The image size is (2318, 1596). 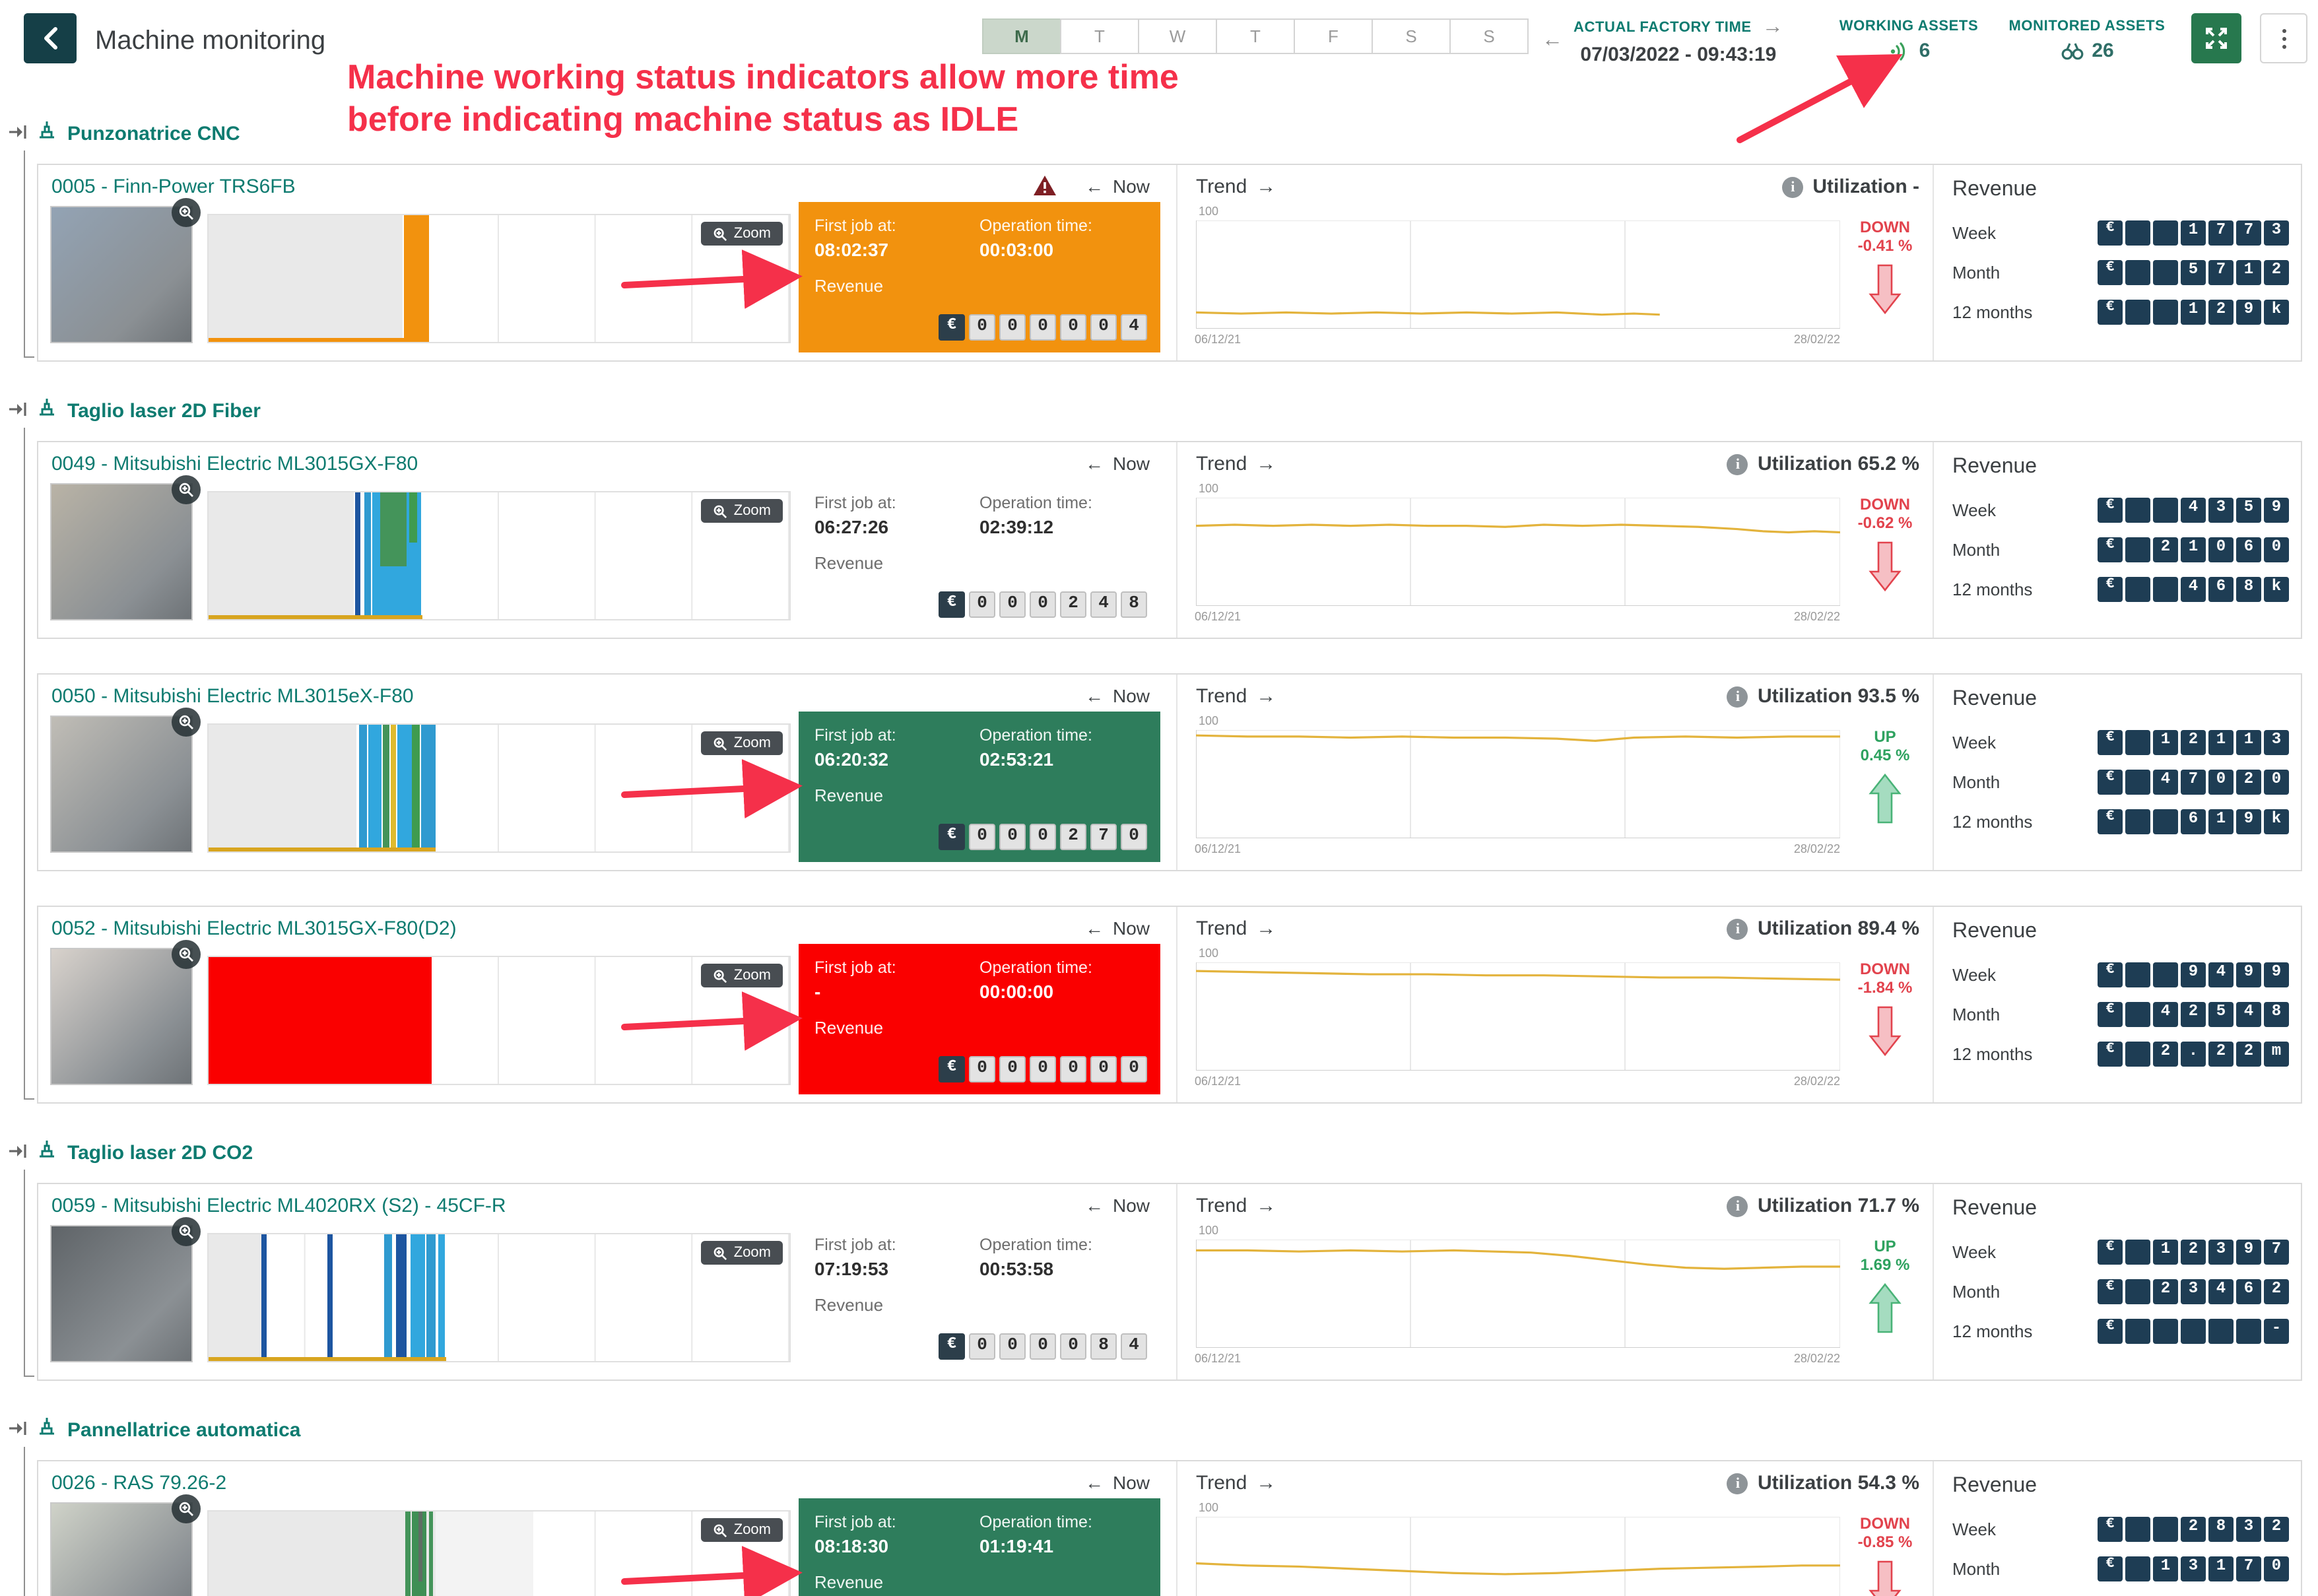 I want to click on direction-label: DOWN, so click(x=1885, y=969).